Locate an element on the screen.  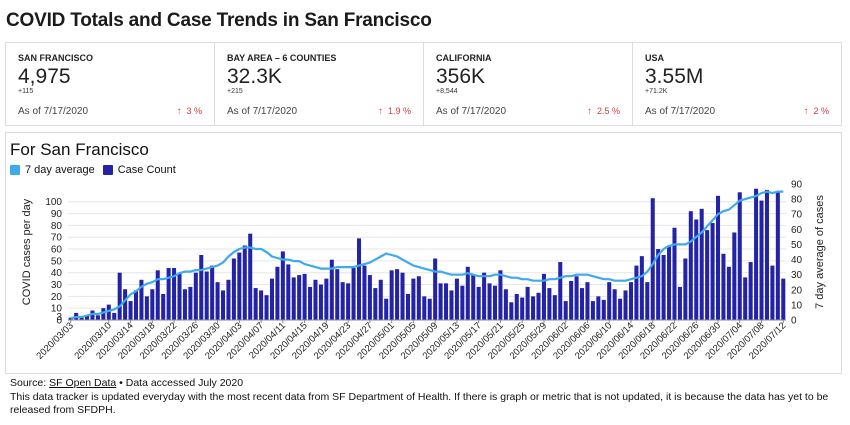
arrow-up-icon: ↑ is located at coordinates (806, 111).